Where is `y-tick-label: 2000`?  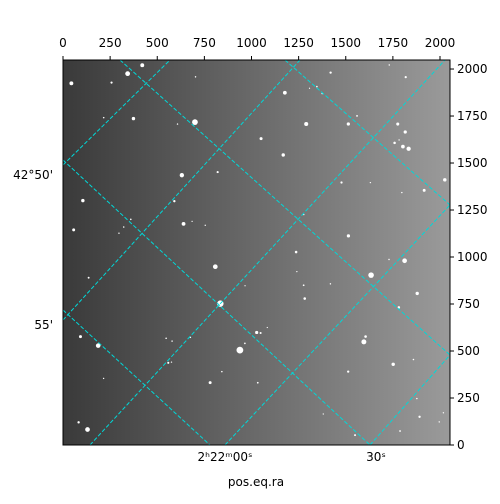 y-tick-label: 2000 is located at coordinates (472, 69).